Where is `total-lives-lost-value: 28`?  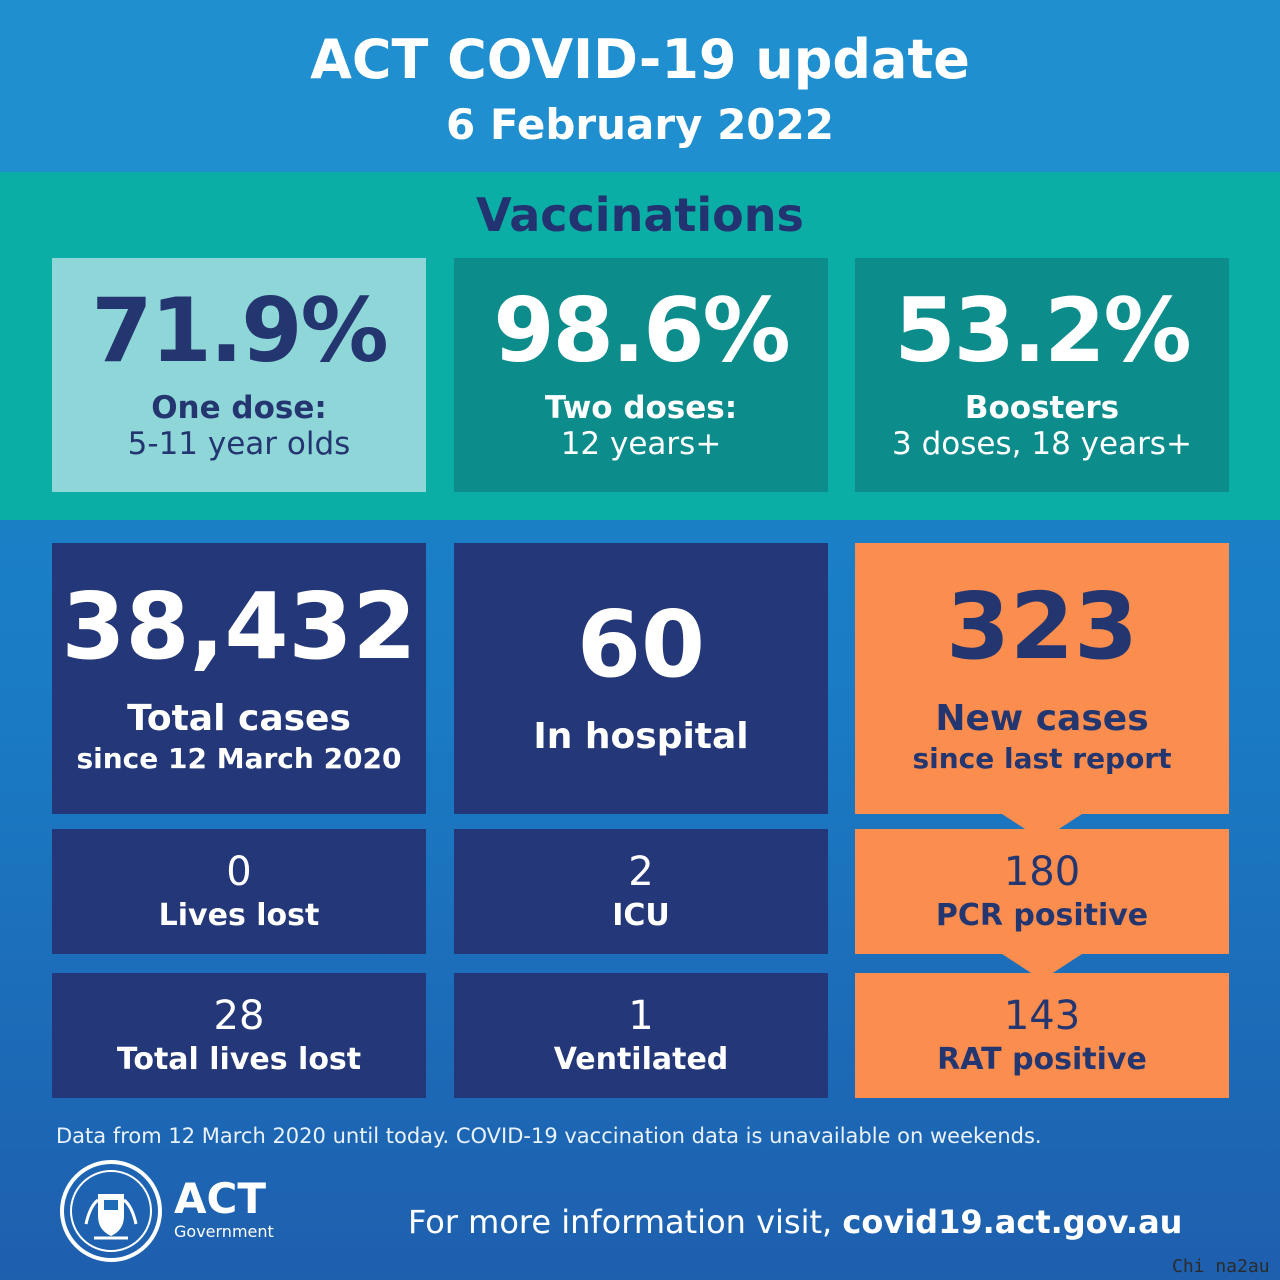
total-lives-lost-value: 28 is located at coordinates (239, 1016).